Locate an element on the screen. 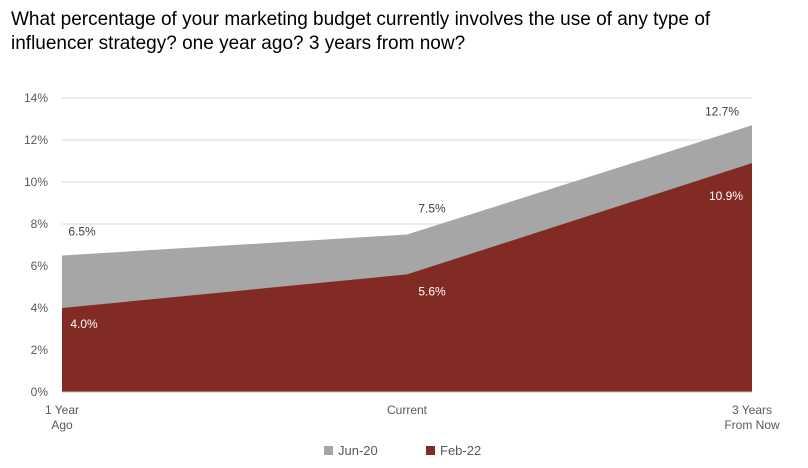  data-label-jun-20: 7.5% is located at coordinates (432, 209).